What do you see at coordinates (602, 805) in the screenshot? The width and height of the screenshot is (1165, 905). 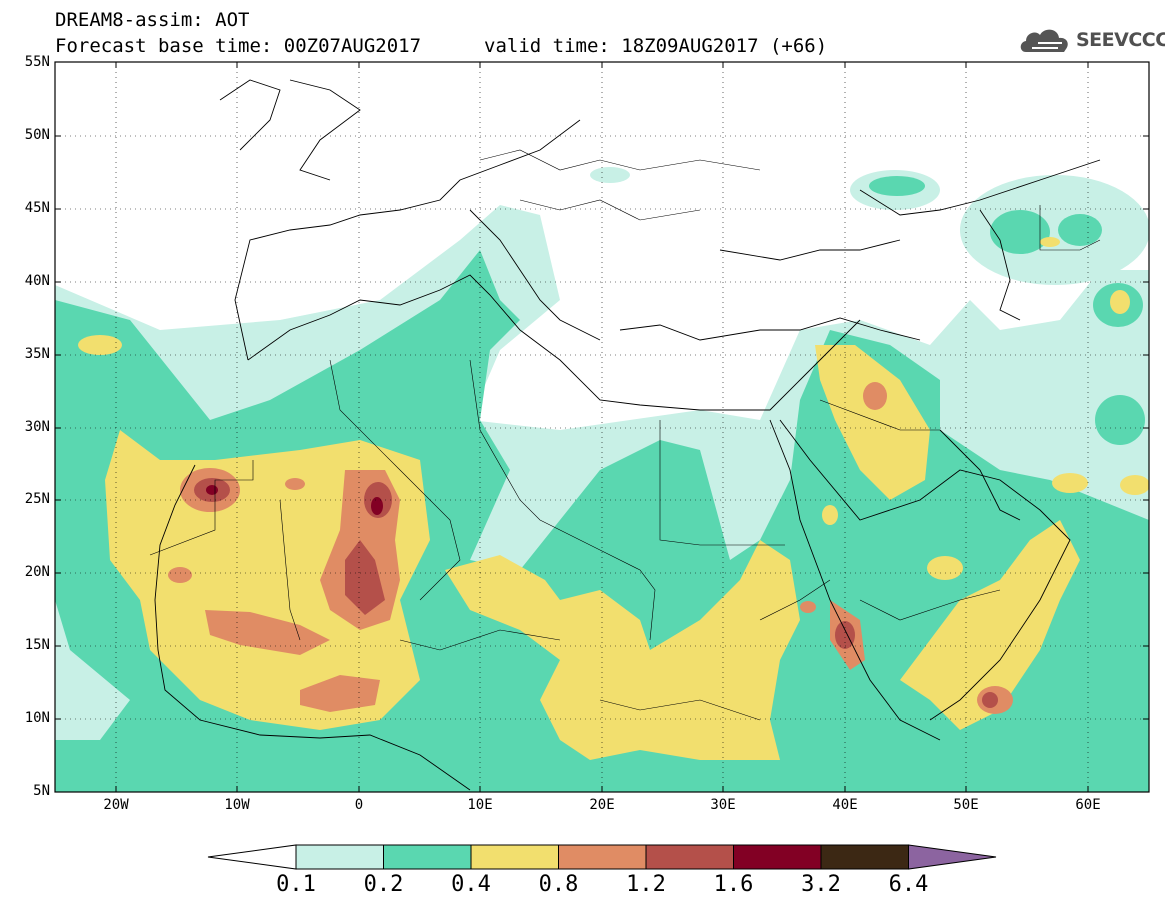 I see `lon-label-20e: 20E` at bounding box center [602, 805].